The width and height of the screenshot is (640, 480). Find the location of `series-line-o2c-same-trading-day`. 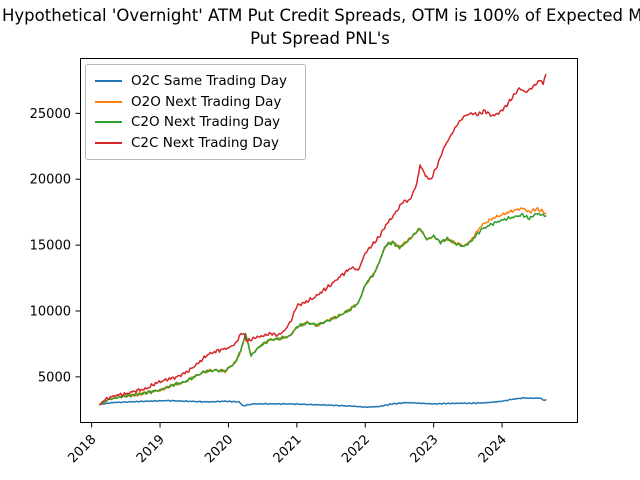

series-line-o2c-same-trading-day is located at coordinates (323, 402).